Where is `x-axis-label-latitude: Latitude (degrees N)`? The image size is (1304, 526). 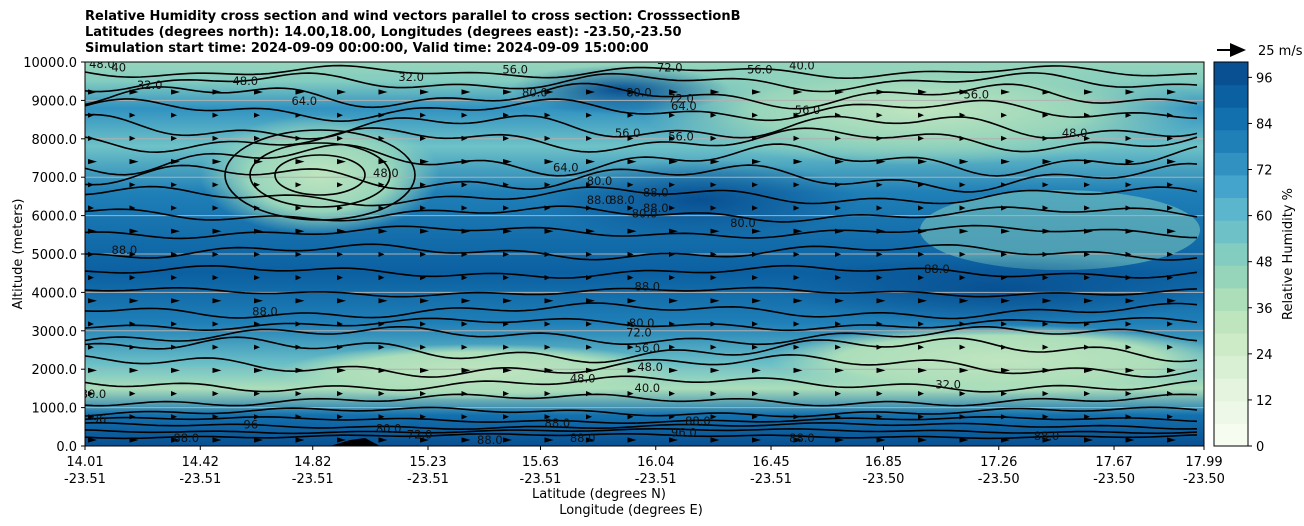 x-axis-label-latitude: Latitude (degrees N) is located at coordinates (599, 494).